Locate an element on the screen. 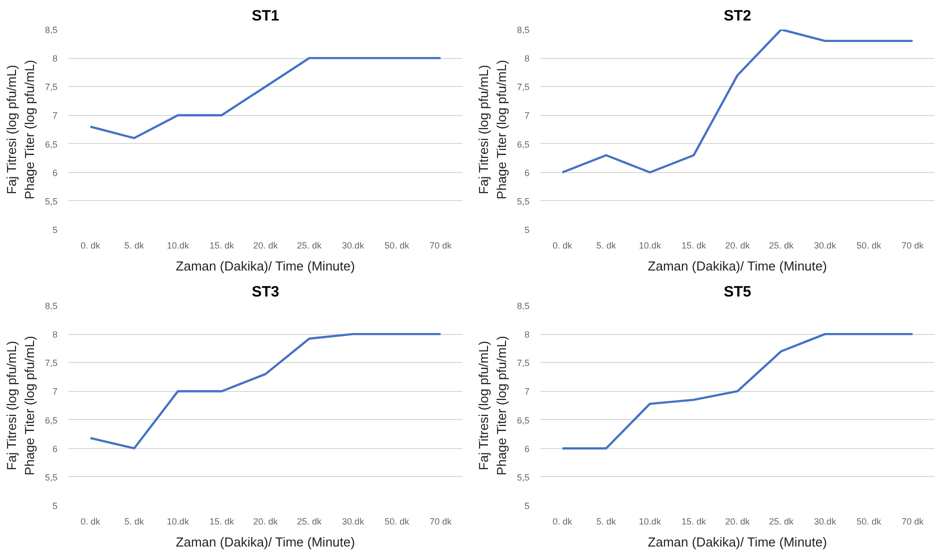  chart-title: ST5 is located at coordinates (738, 292).